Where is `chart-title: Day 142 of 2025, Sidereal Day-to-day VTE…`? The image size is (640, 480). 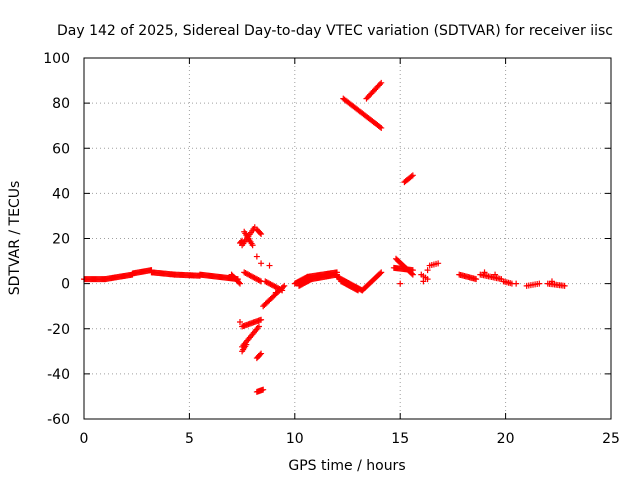
chart-title: Day 142 of 2025, Sidereal Day-to-day VTE… is located at coordinates (335, 31).